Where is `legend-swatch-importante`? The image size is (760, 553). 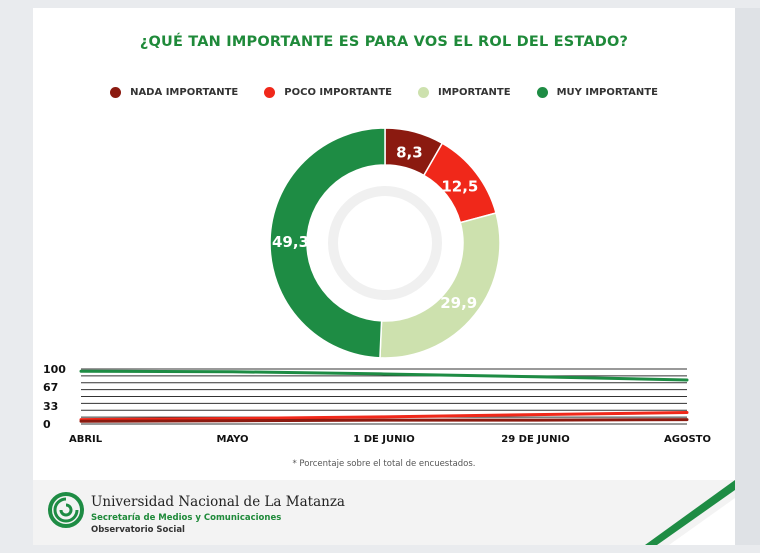
legend-swatch-importante is located at coordinates (423, 92).